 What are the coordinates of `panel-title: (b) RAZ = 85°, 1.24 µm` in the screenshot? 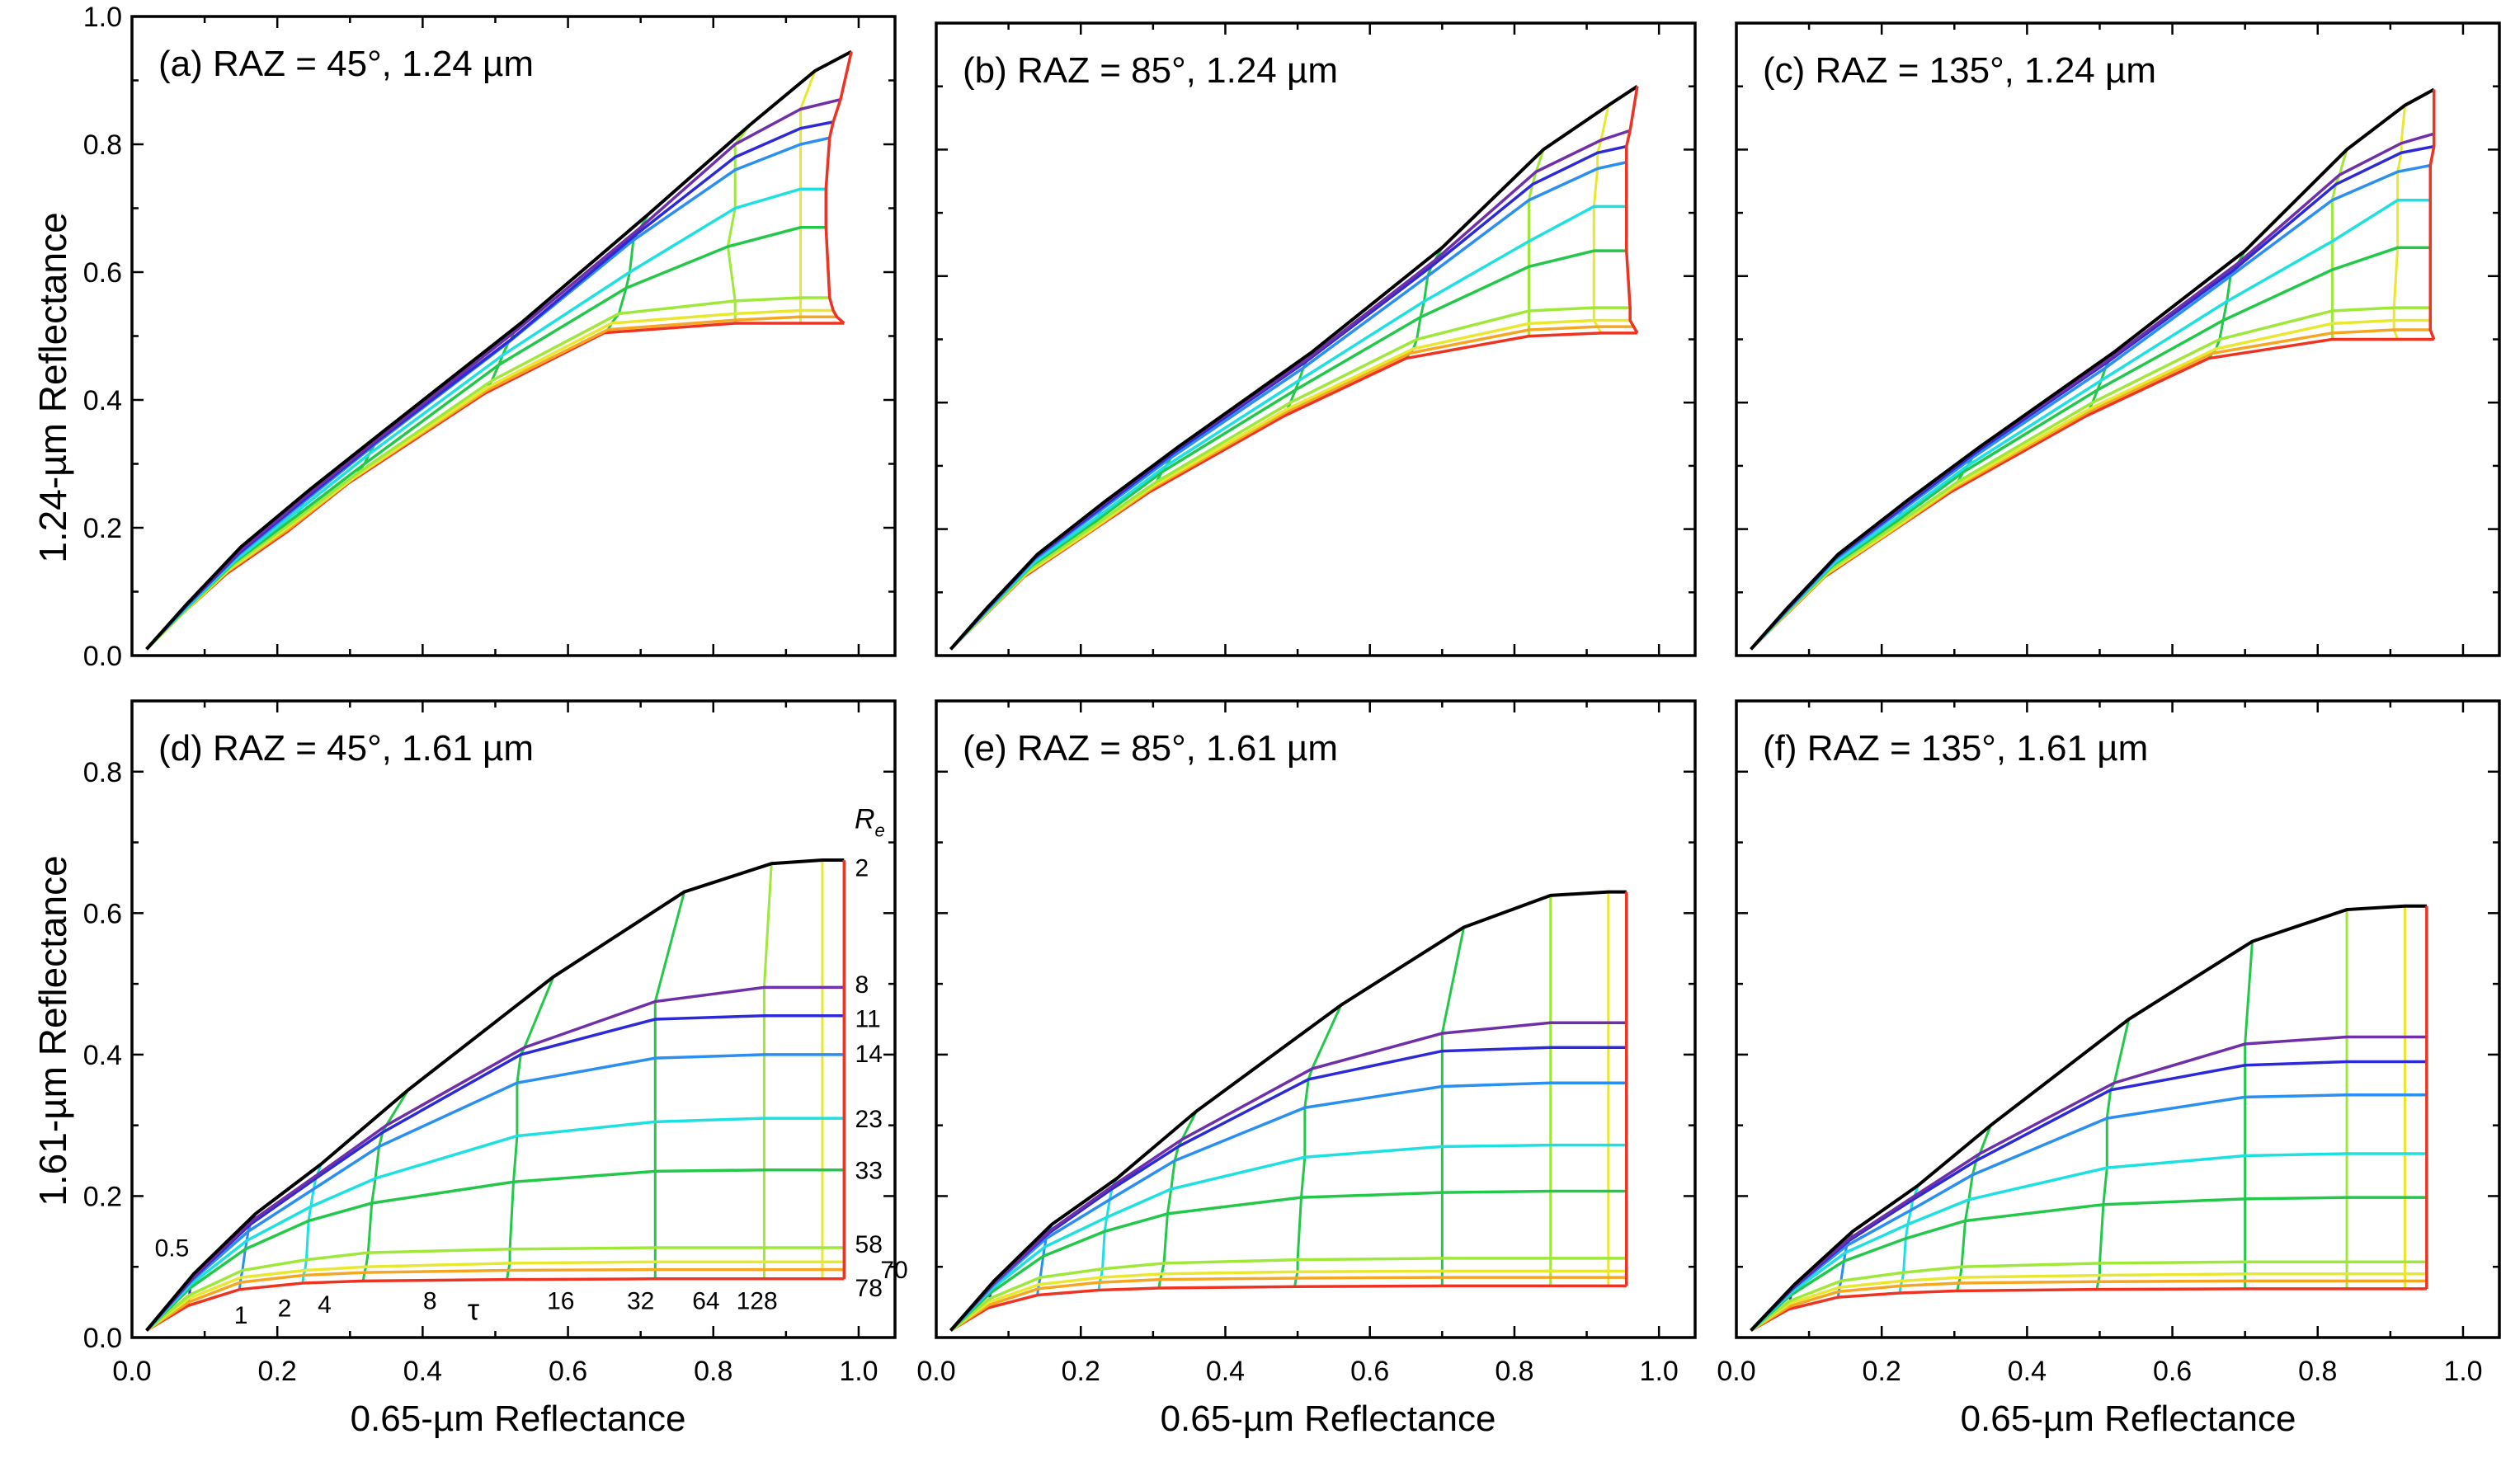 It's located at (1150, 70).